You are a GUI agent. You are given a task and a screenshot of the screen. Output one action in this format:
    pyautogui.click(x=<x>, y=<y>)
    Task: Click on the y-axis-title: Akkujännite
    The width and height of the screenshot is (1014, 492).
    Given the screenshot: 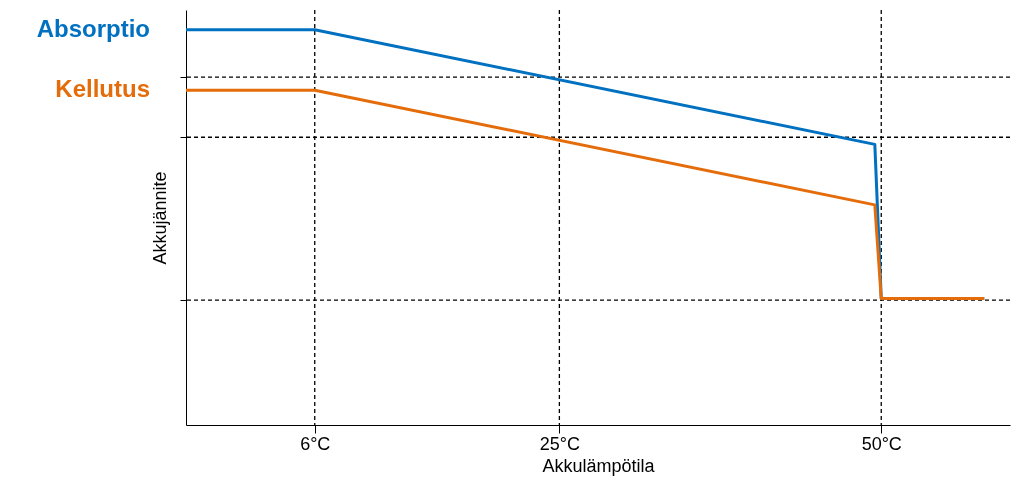 What is the action you would take?
    pyautogui.click(x=160, y=218)
    